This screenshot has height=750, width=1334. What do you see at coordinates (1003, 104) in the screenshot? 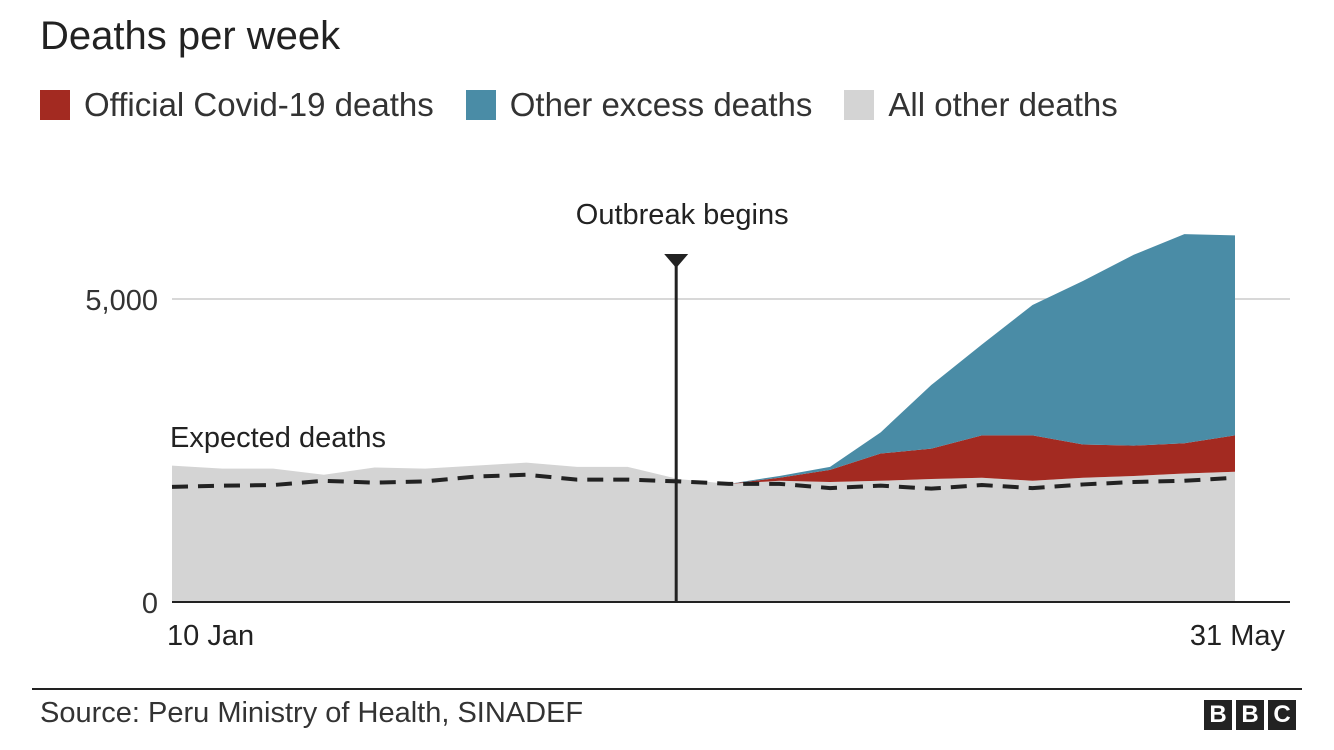
I see `legend-label-other: All other deaths` at bounding box center [1003, 104].